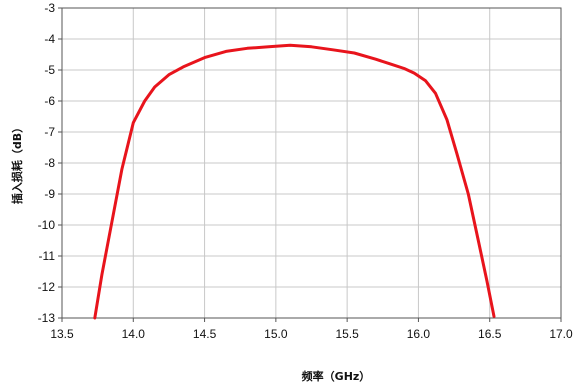 This screenshot has width=587, height=390. Describe the element at coordinates (47, 256) in the screenshot. I see `y-tick-label: -11` at that location.